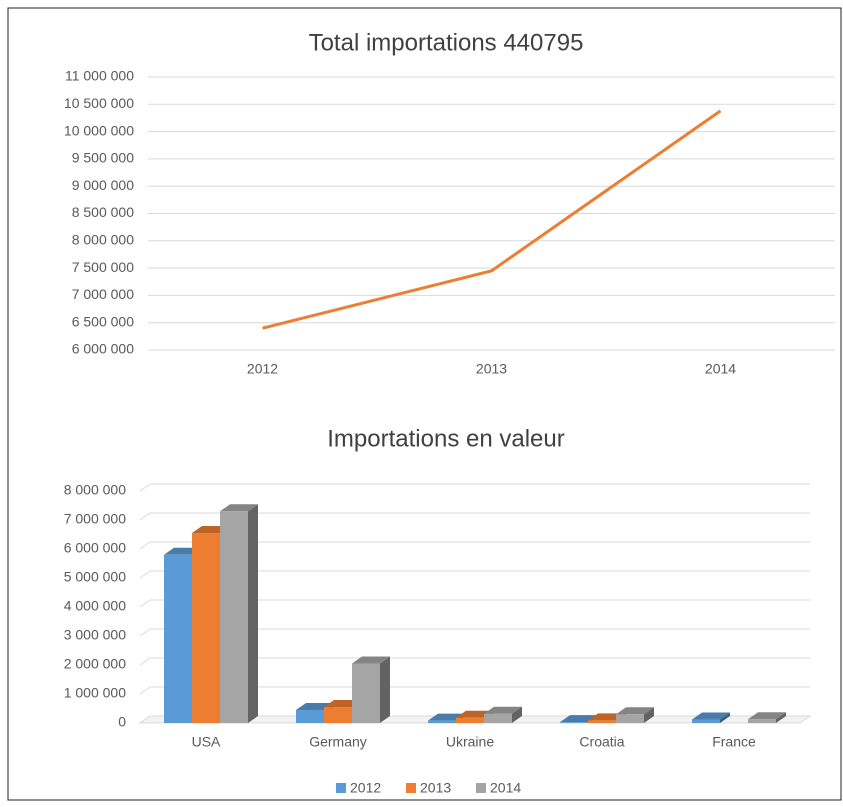 The height and width of the screenshot is (807, 843). I want to click on y-tick-label: 0, so click(122, 722).